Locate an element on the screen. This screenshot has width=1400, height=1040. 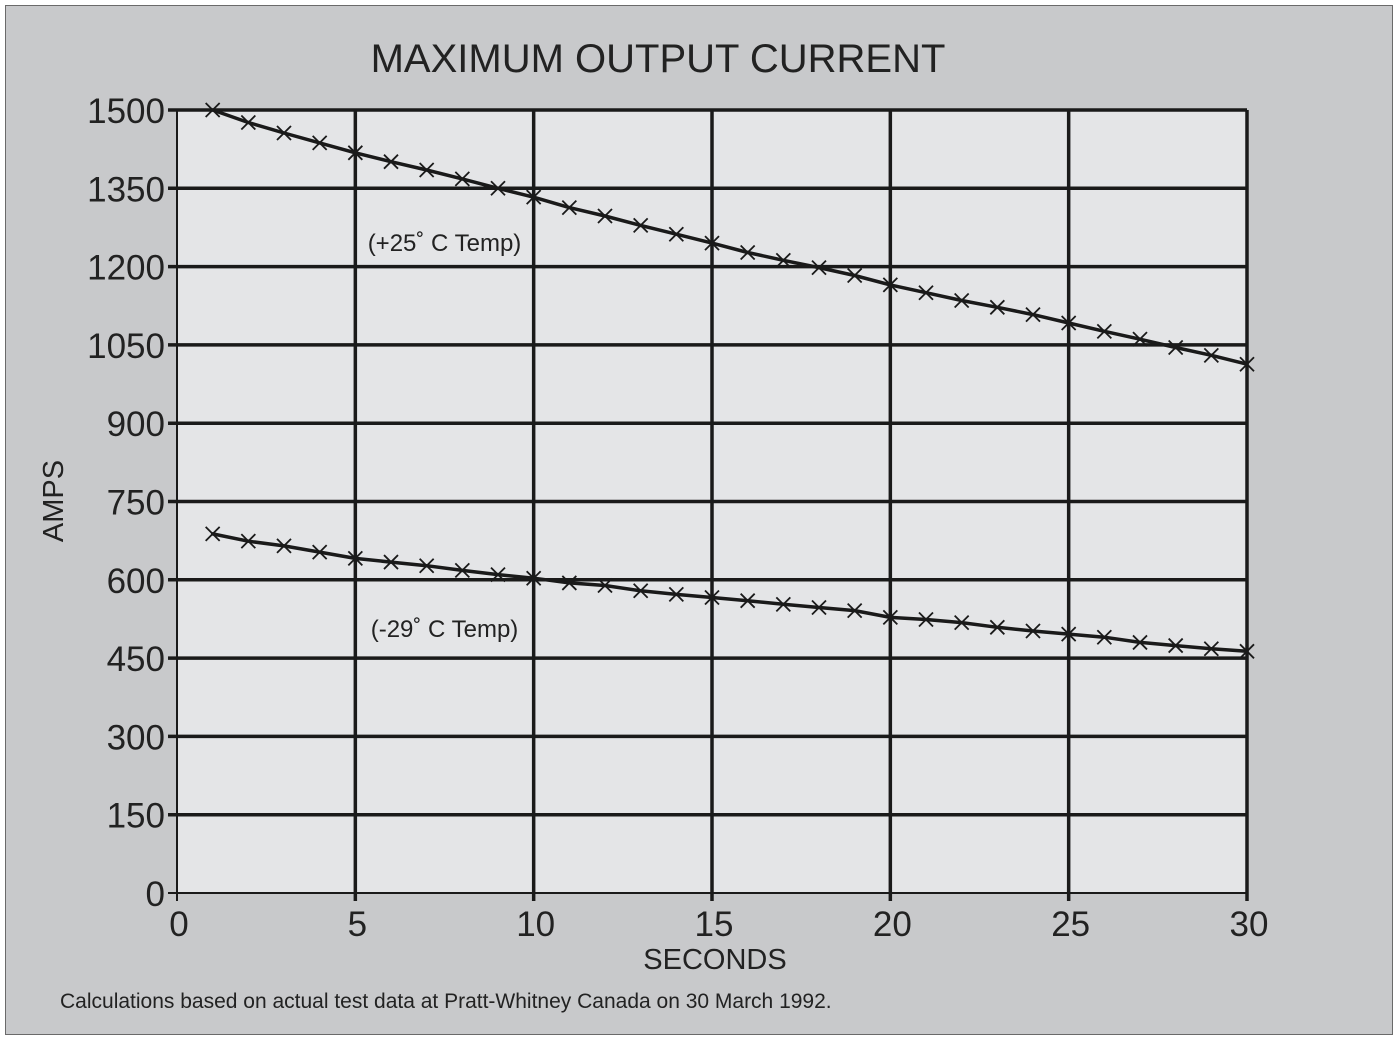
annotation-cold-temp: (-29˚ C Temp) is located at coordinates (445, 629).